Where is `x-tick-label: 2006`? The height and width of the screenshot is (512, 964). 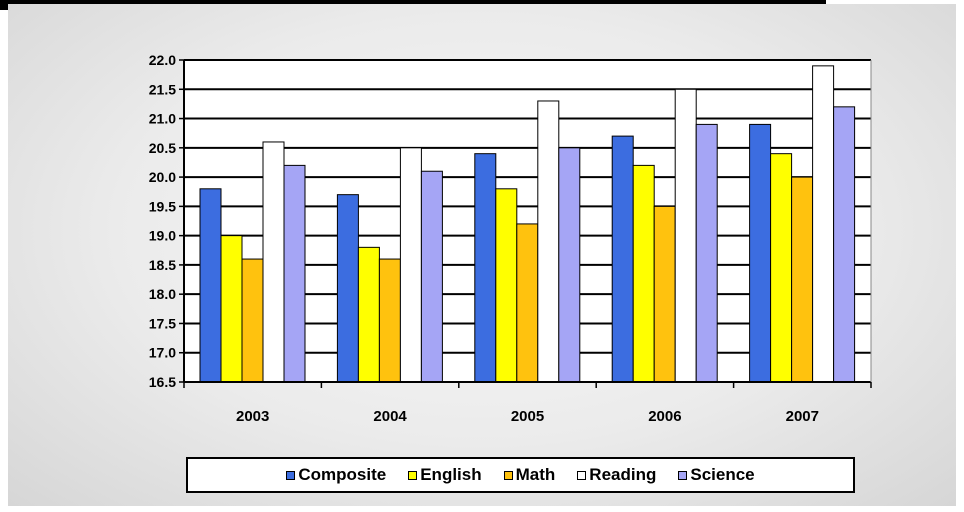
x-tick-label: 2006 is located at coordinates (664, 416).